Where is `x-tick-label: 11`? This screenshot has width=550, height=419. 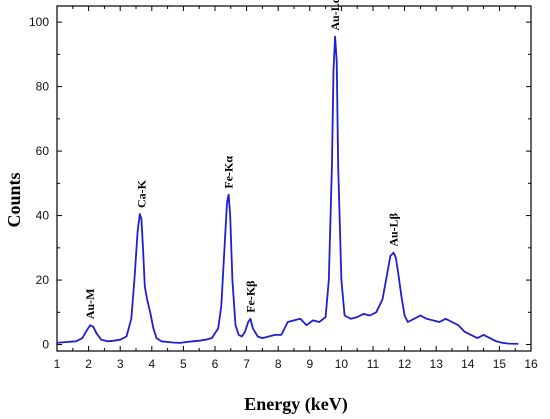
x-tick-label: 11 is located at coordinates (373, 364).